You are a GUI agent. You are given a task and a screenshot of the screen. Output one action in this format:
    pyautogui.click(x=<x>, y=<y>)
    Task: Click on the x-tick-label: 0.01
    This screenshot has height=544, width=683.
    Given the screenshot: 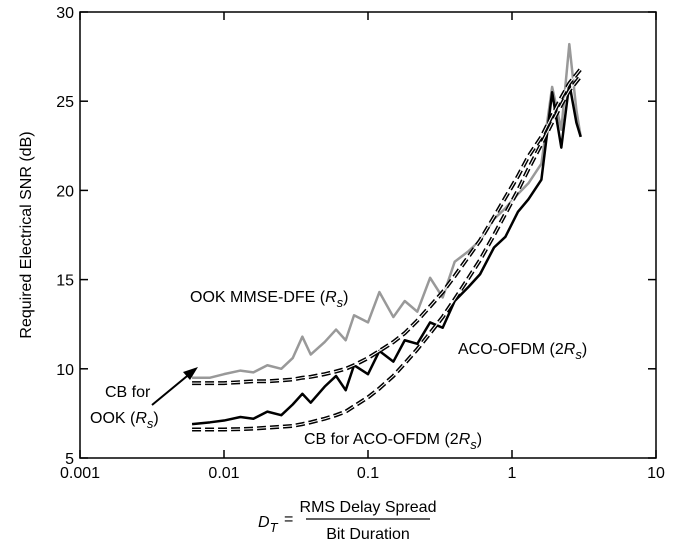 What is the action you would take?
    pyautogui.click(x=223, y=473)
    